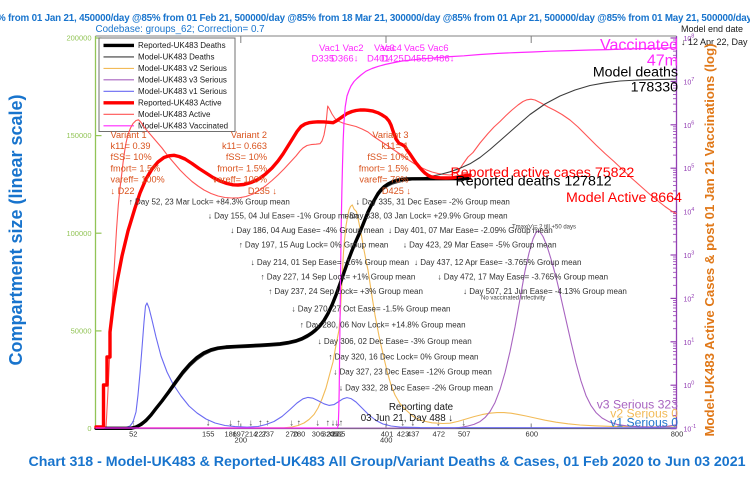  Describe the element at coordinates (338, 276) in the screenshot. I see `svg-text:↑ Day 227, 14 Sep Lock= +1% Gr: ↑ Day 227, 14 Sep Lock= +1% Group mean` at that location.